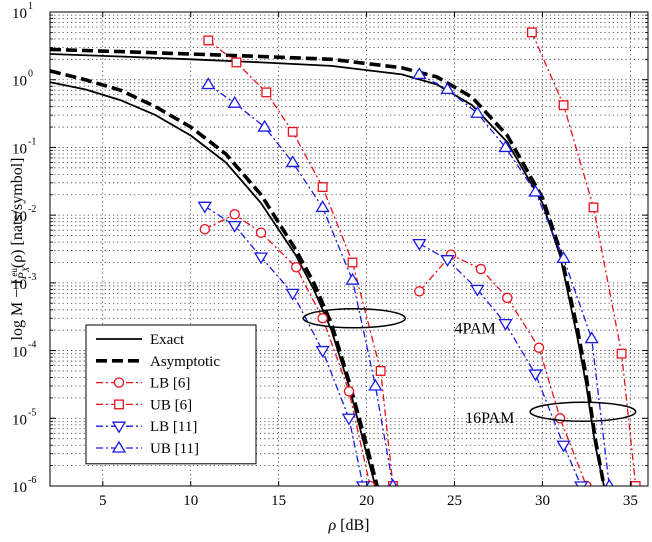  Describe the element at coordinates (278, 501) in the screenshot. I see `x-tick-label: 15` at that location.